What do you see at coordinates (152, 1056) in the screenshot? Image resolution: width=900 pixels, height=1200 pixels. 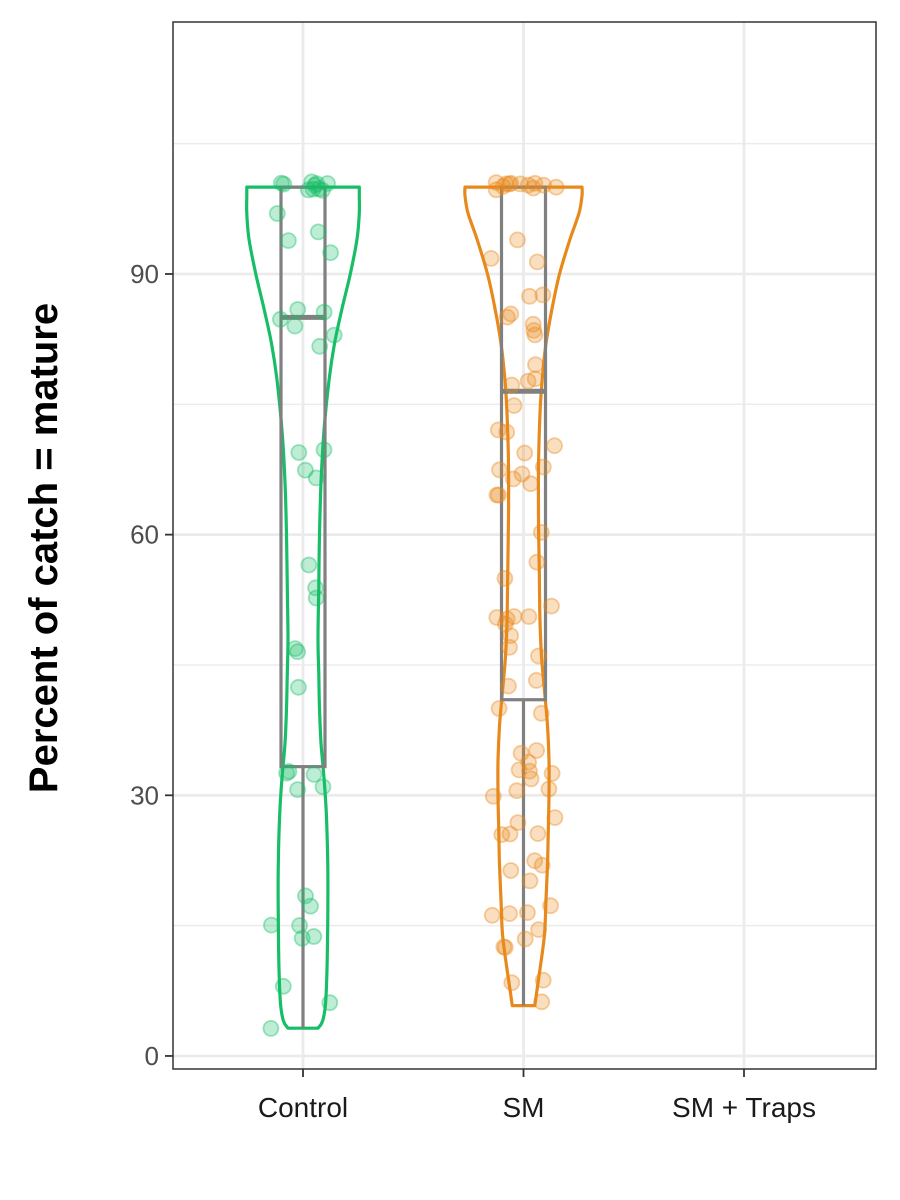 I see `y-tick-label: 0` at bounding box center [152, 1056].